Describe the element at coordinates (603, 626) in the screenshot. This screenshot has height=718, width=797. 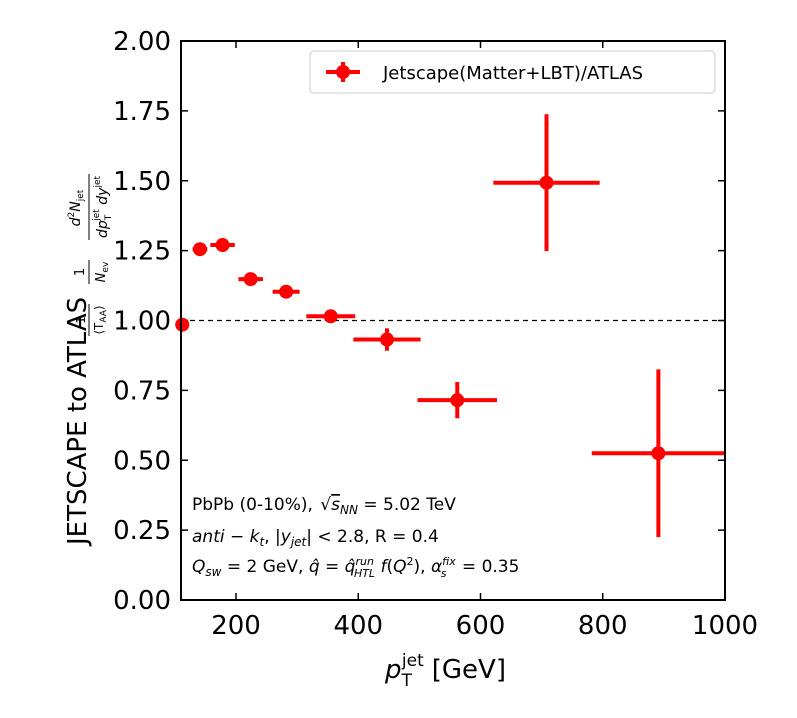
I see `x-tick-label: 800` at that location.